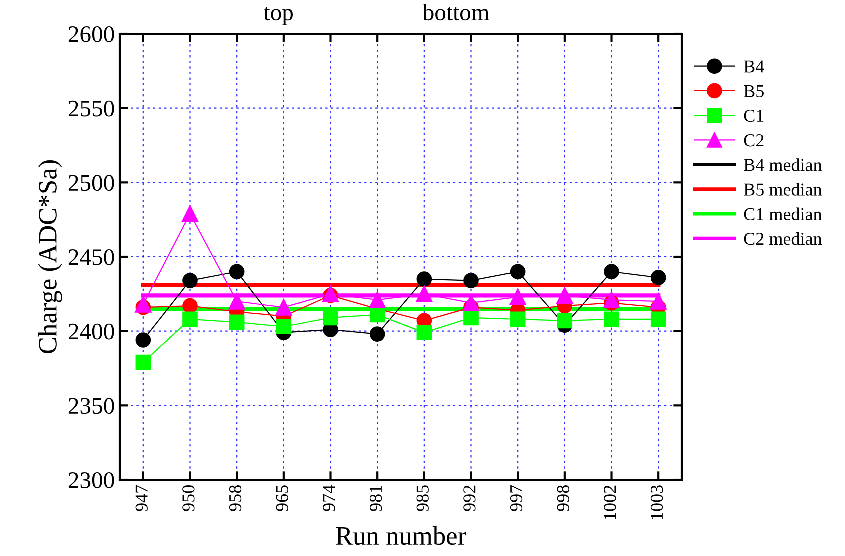 Image resolution: width=845 pixels, height=556 pixels. What do you see at coordinates (754, 91) in the screenshot?
I see `legend-label: B5` at bounding box center [754, 91].